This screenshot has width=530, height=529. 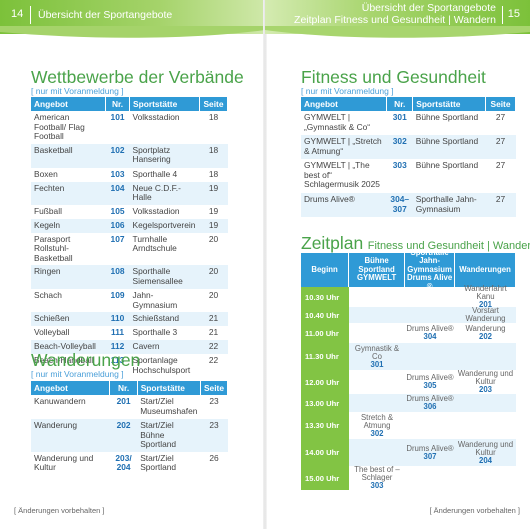 What do you see at coordinates (399, 165) in the screenshot?
I see `cell-number: 303` at bounding box center [399, 165].